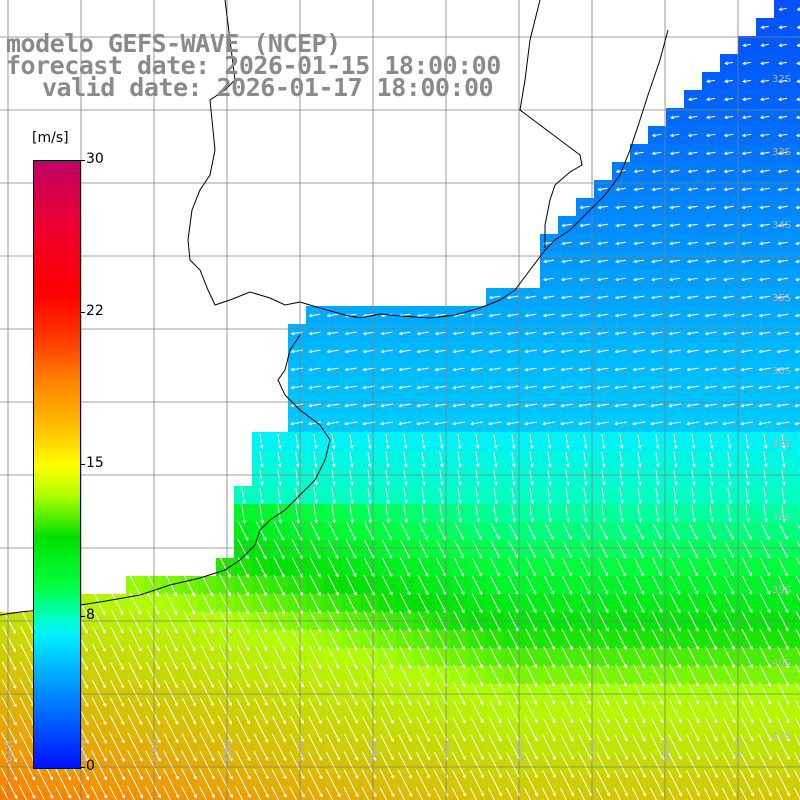  What do you see at coordinates (781, 590) in the screenshot?
I see `latitude-label: 39S` at bounding box center [781, 590].